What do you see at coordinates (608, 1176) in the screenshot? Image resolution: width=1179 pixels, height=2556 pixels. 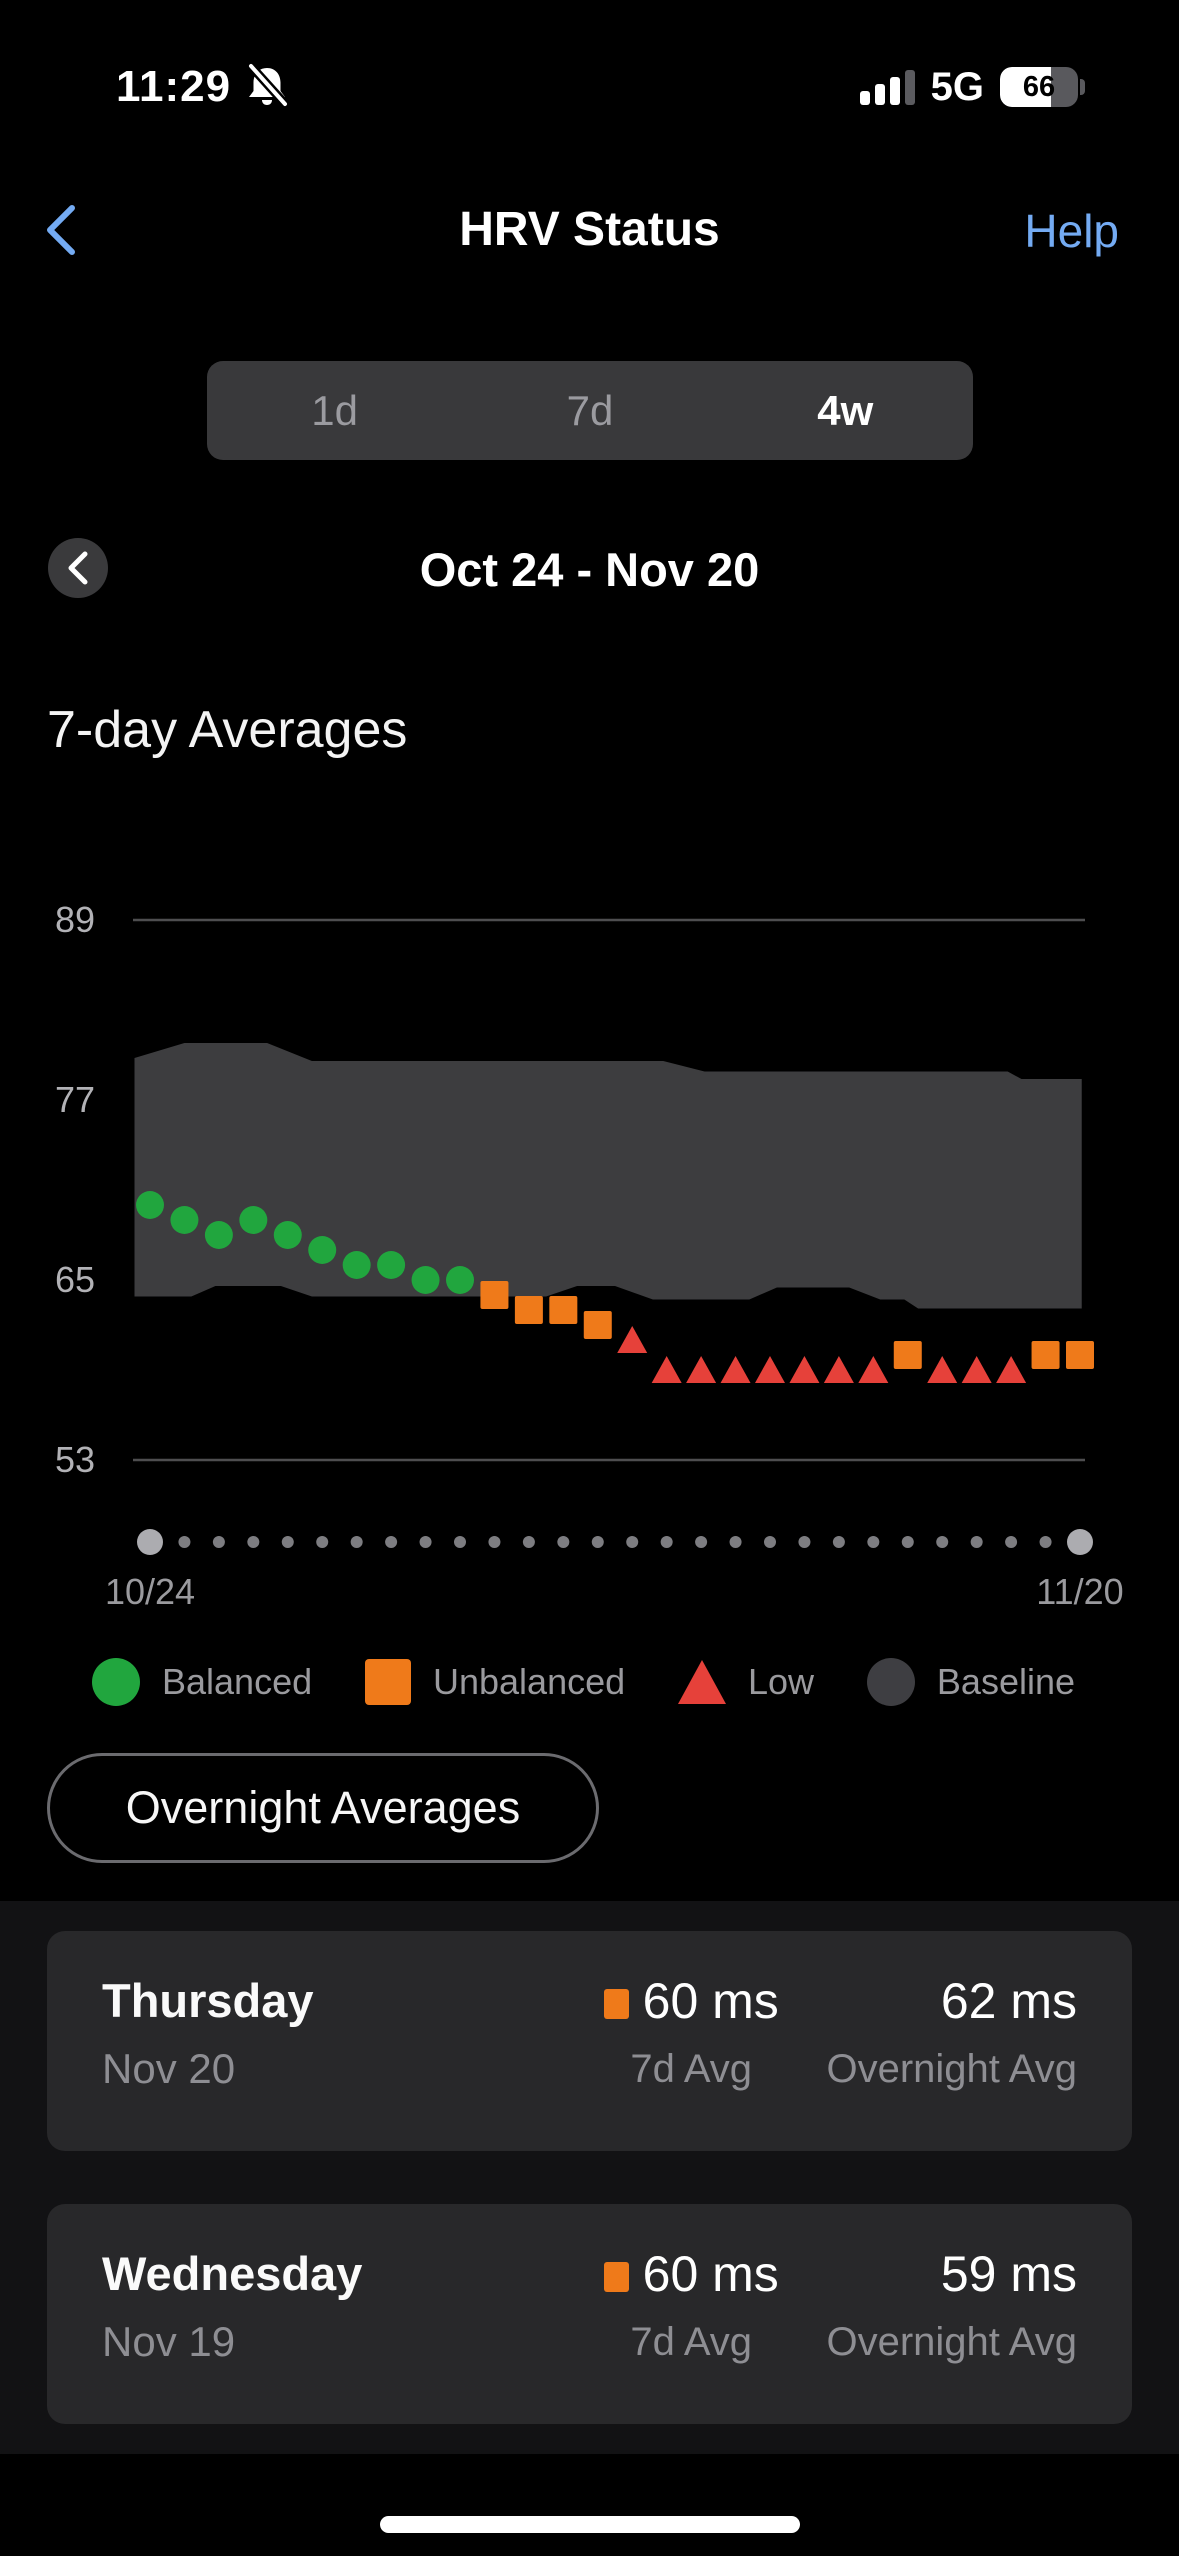 I see `baseline-band` at bounding box center [608, 1176].